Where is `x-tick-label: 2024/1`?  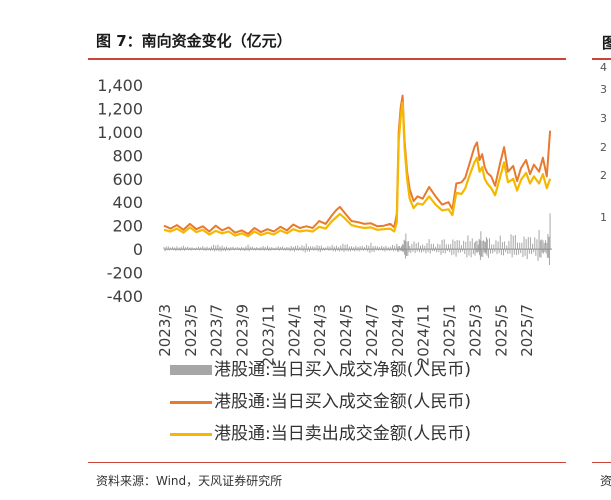 x-tick-label: 2024/1 is located at coordinates (294, 330).